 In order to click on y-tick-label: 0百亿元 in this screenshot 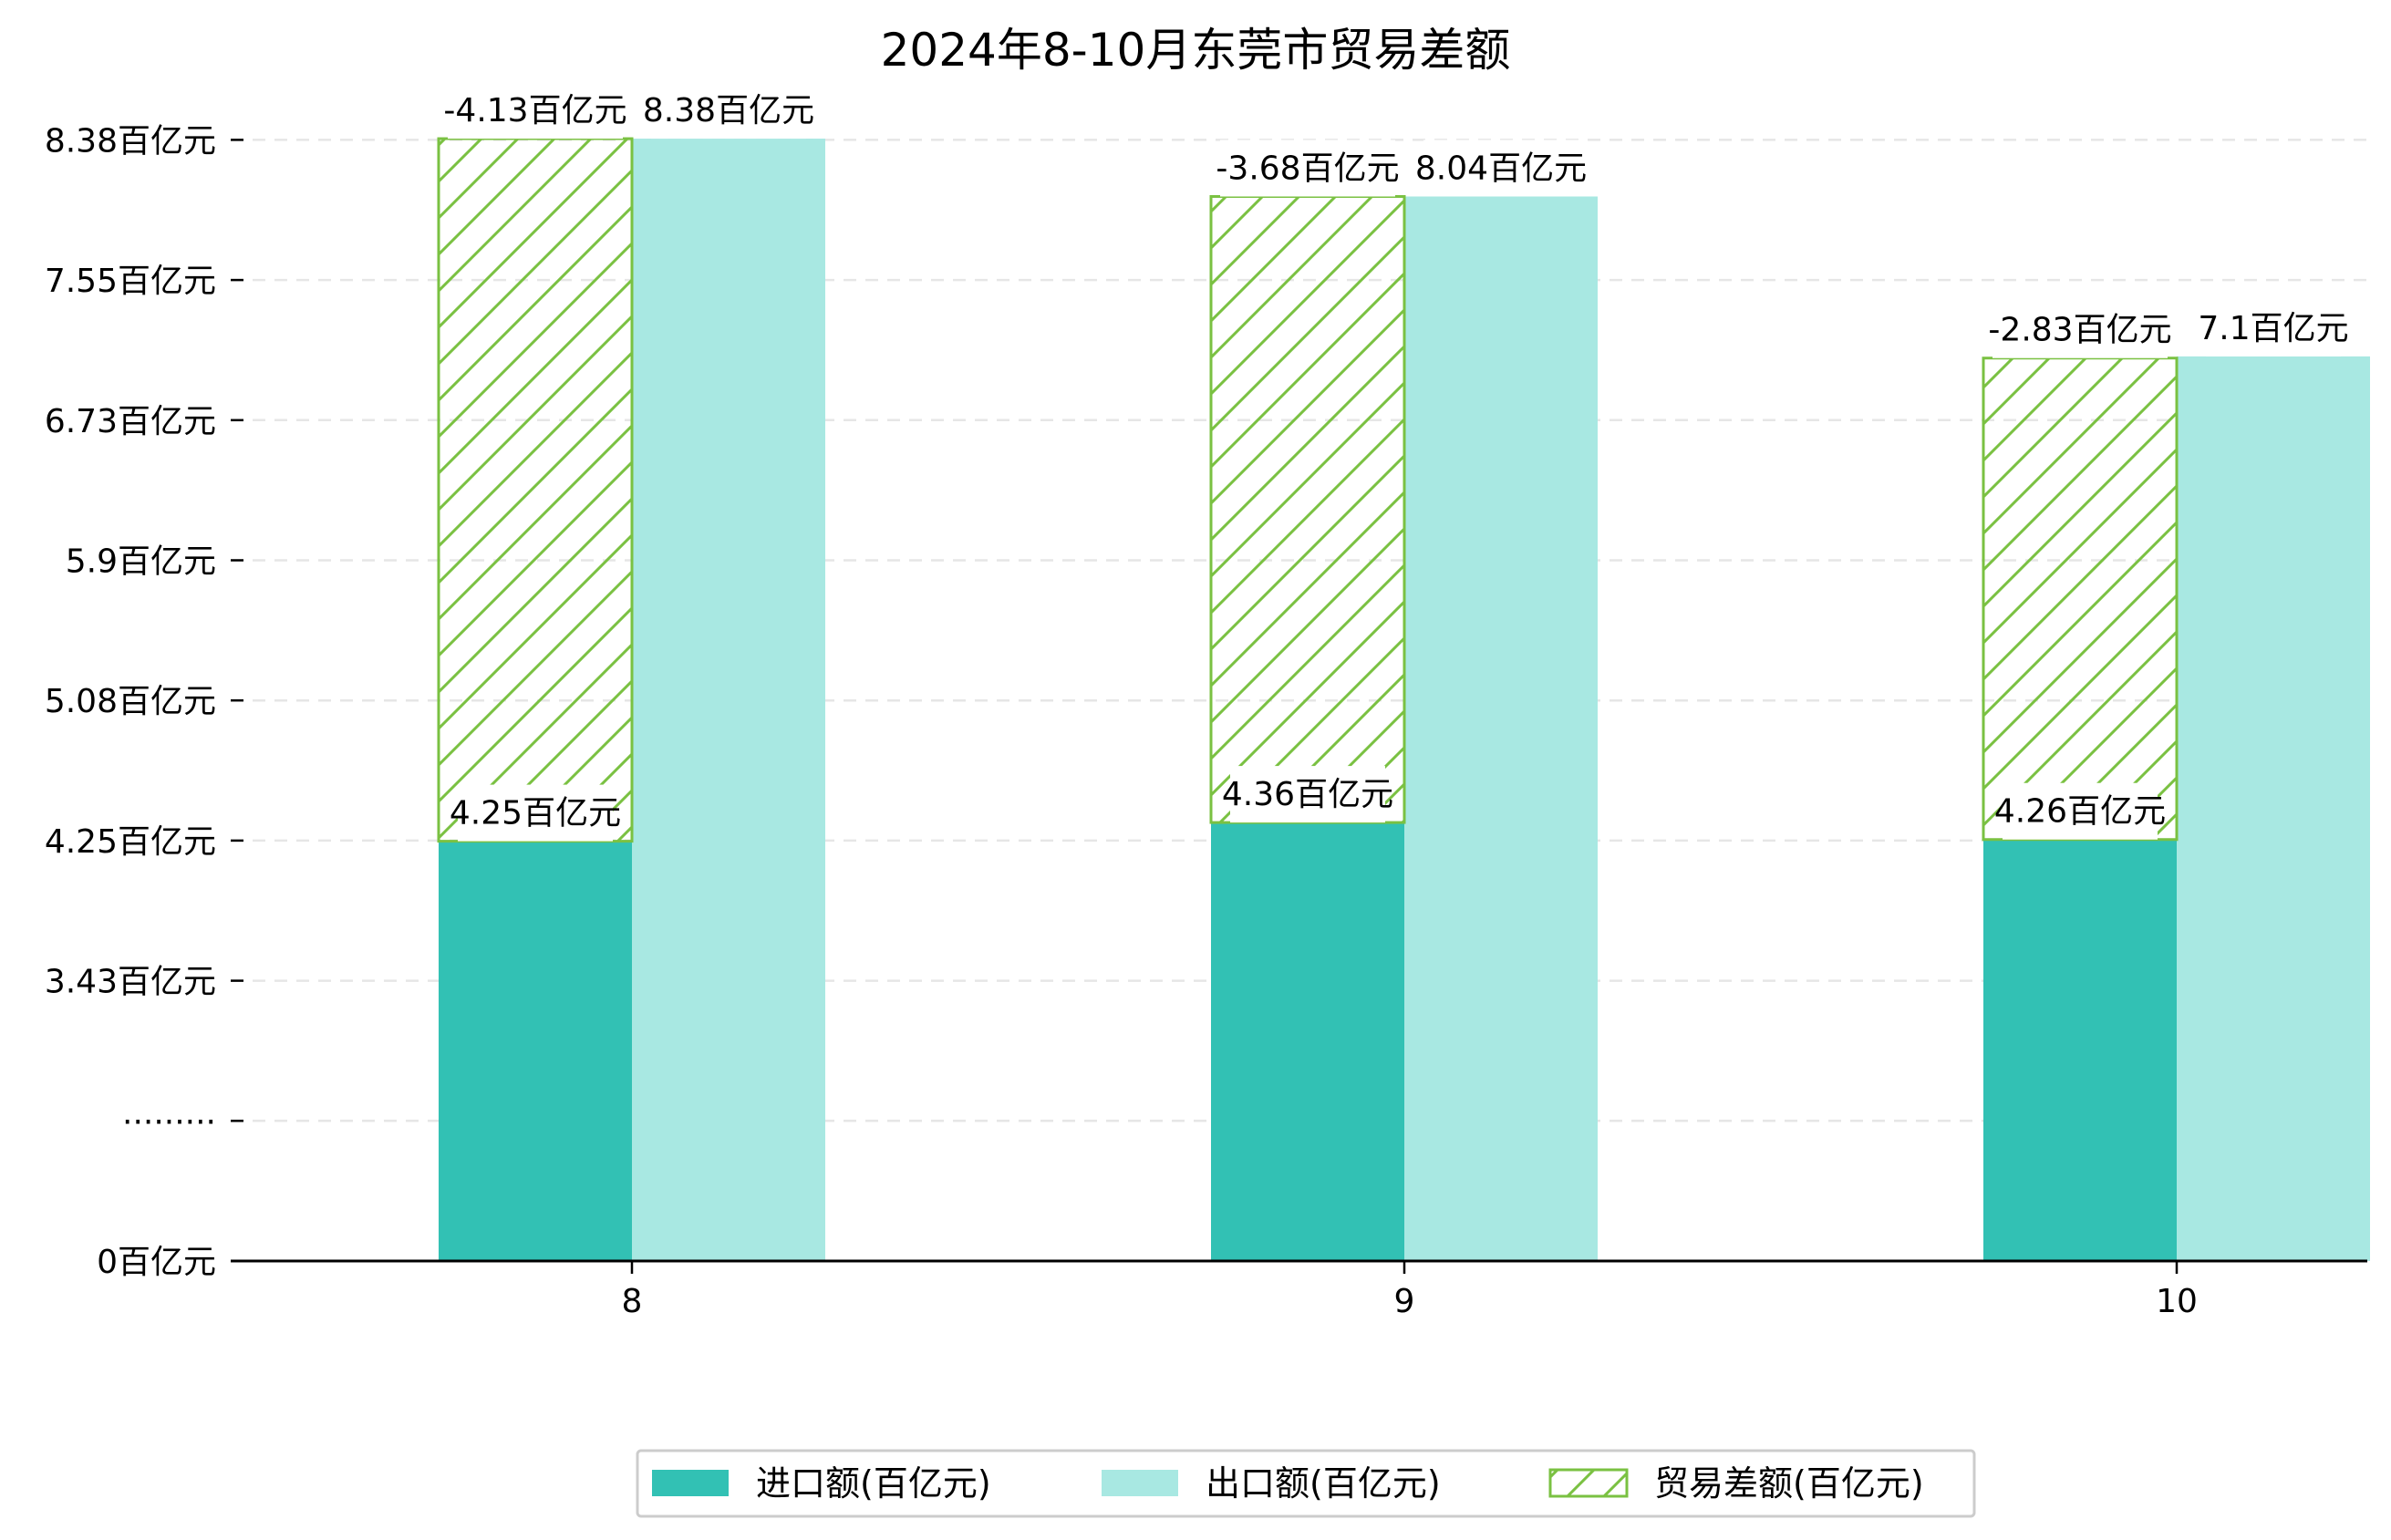, I will do `click(156, 1262)`.